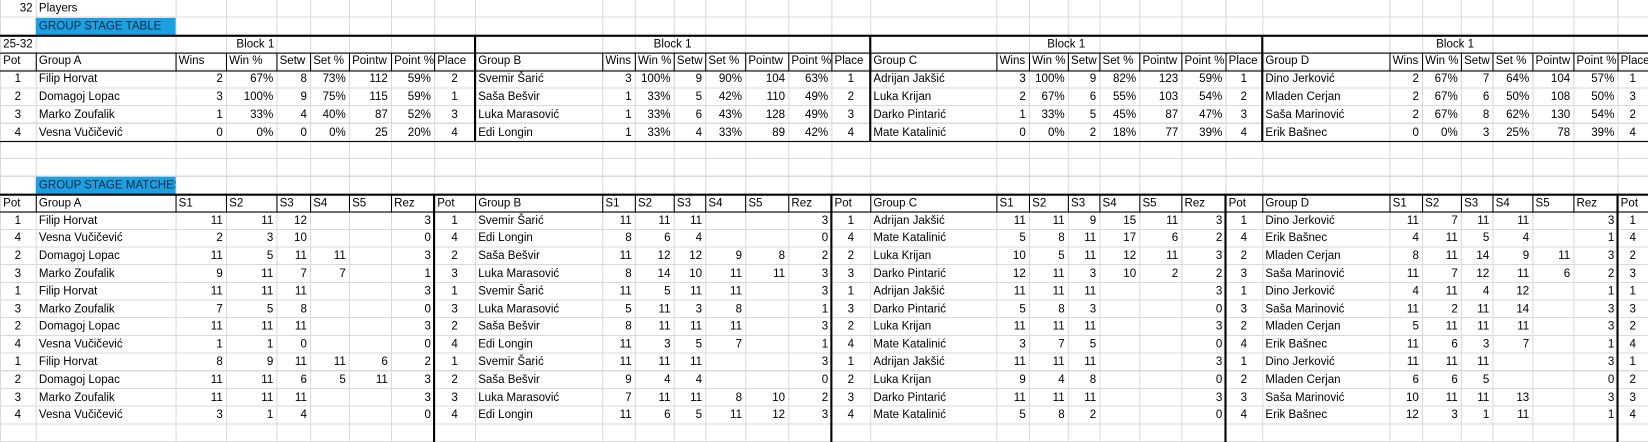 The width and height of the screenshot is (1648, 442). I want to click on stat: 123, so click(1168, 79).